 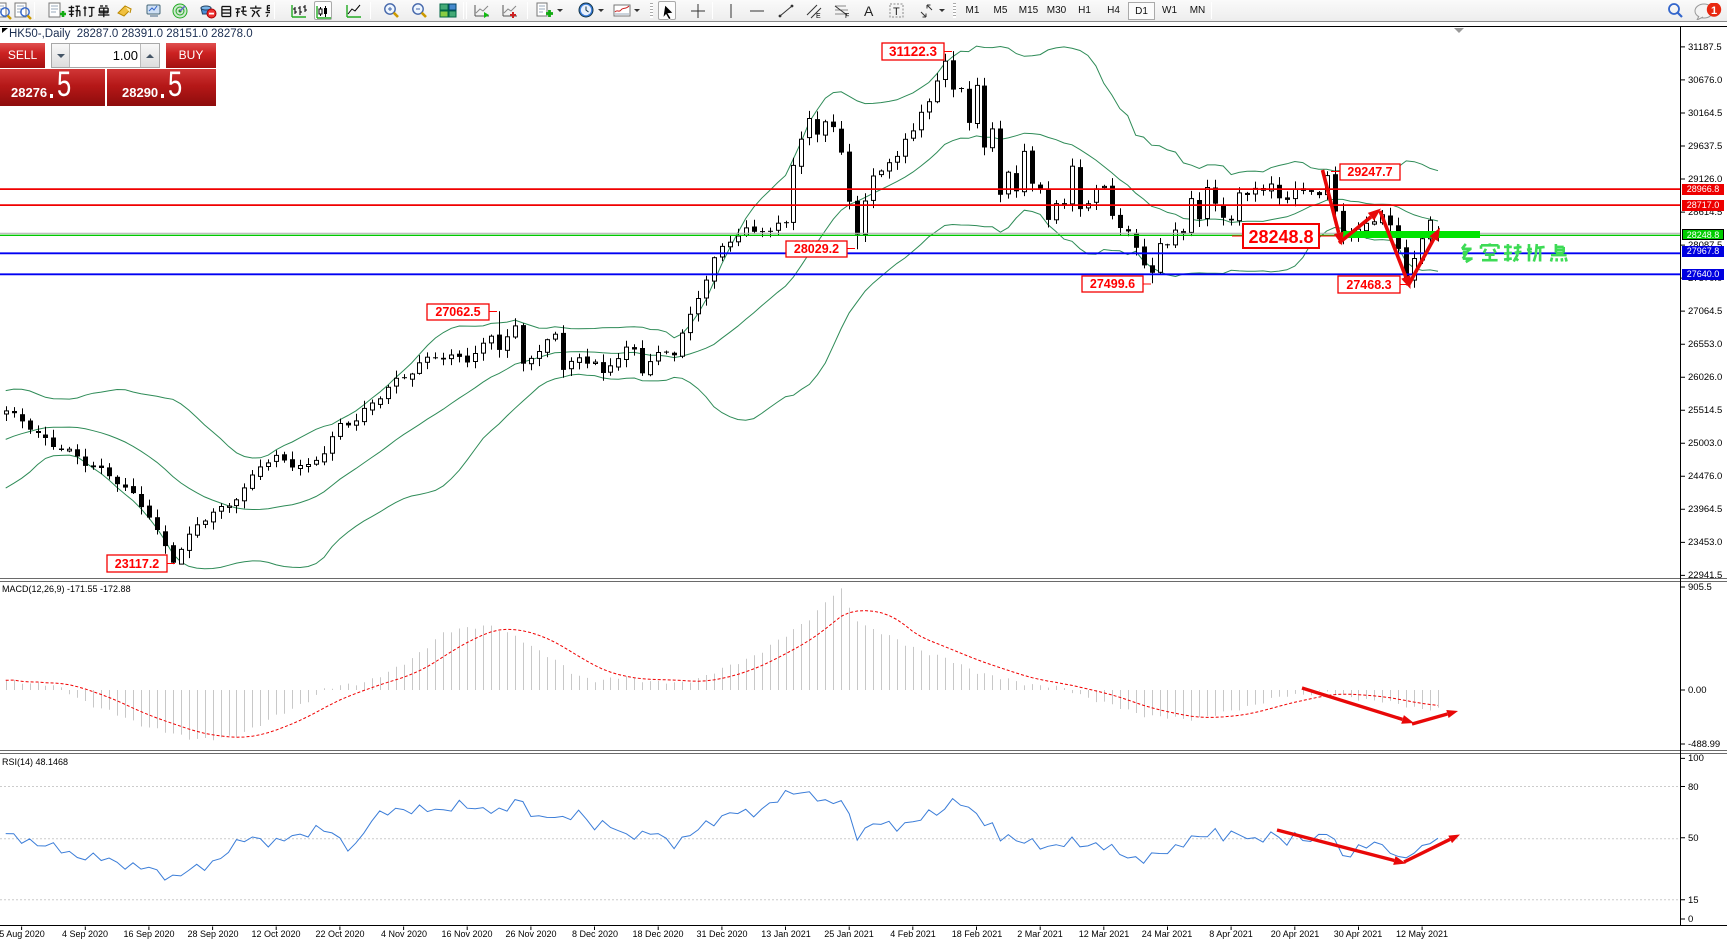 I want to click on svg-text: 23117.2, so click(x=137, y=564).